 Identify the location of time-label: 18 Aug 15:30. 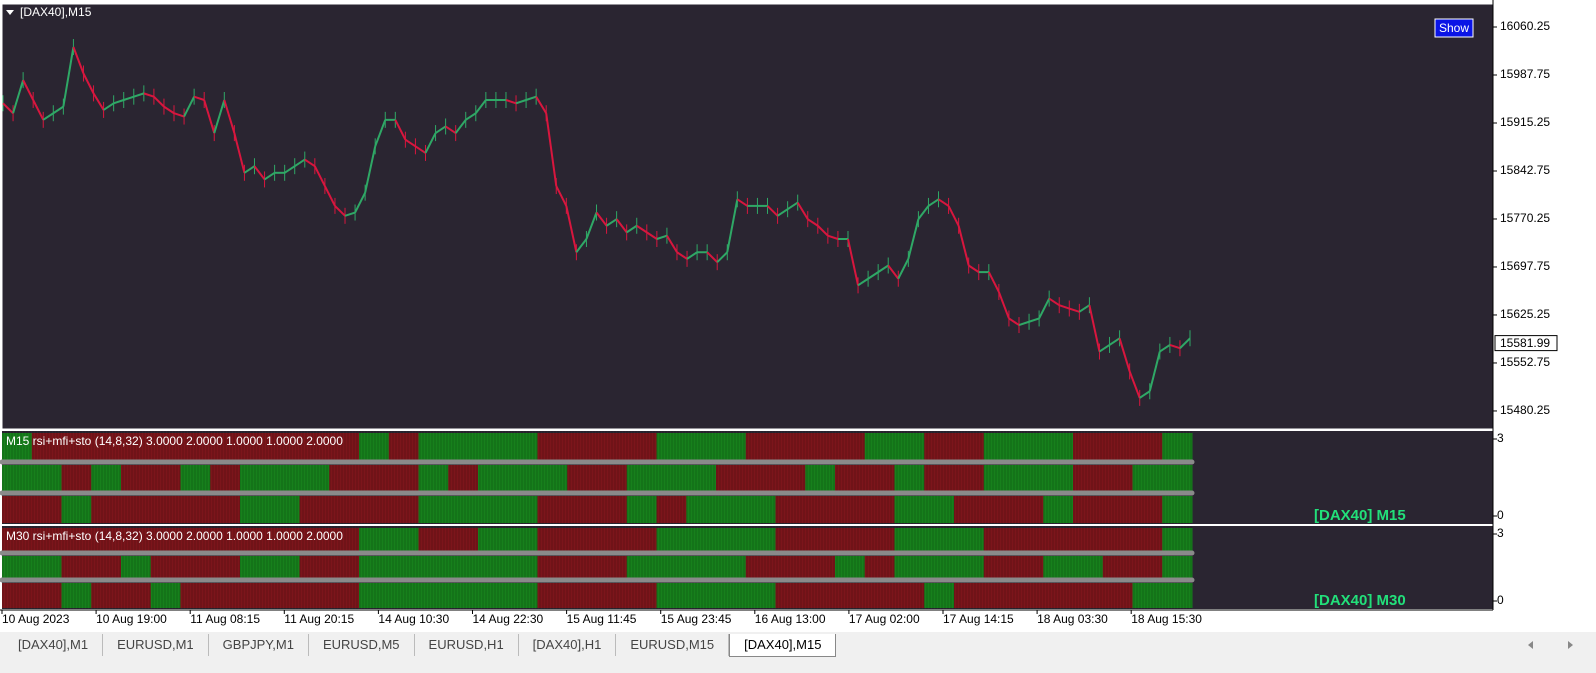
(1166, 619).